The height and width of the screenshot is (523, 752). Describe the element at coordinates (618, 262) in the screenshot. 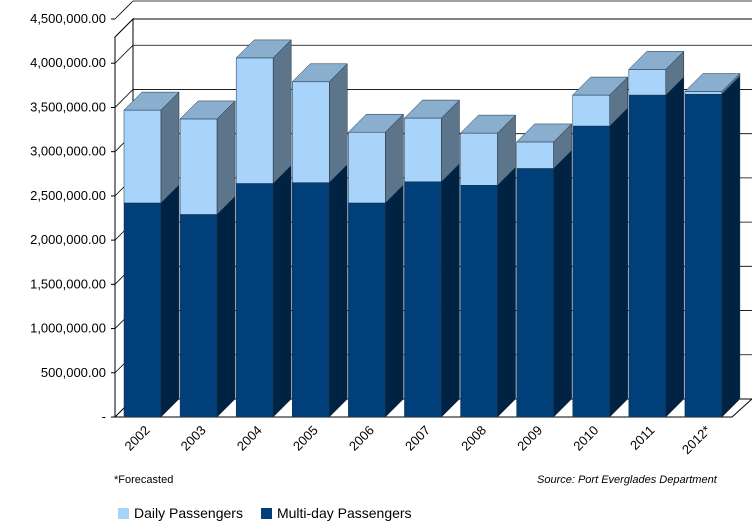

I see `bar-multiday-8-side` at that location.